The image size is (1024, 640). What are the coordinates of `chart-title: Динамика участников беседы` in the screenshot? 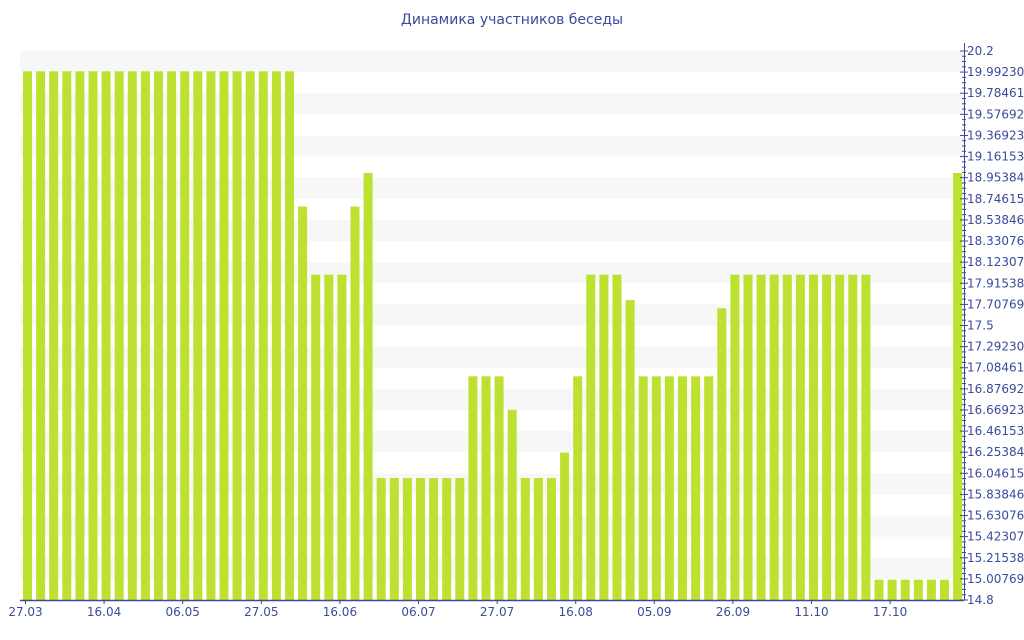 It's located at (512, 20).